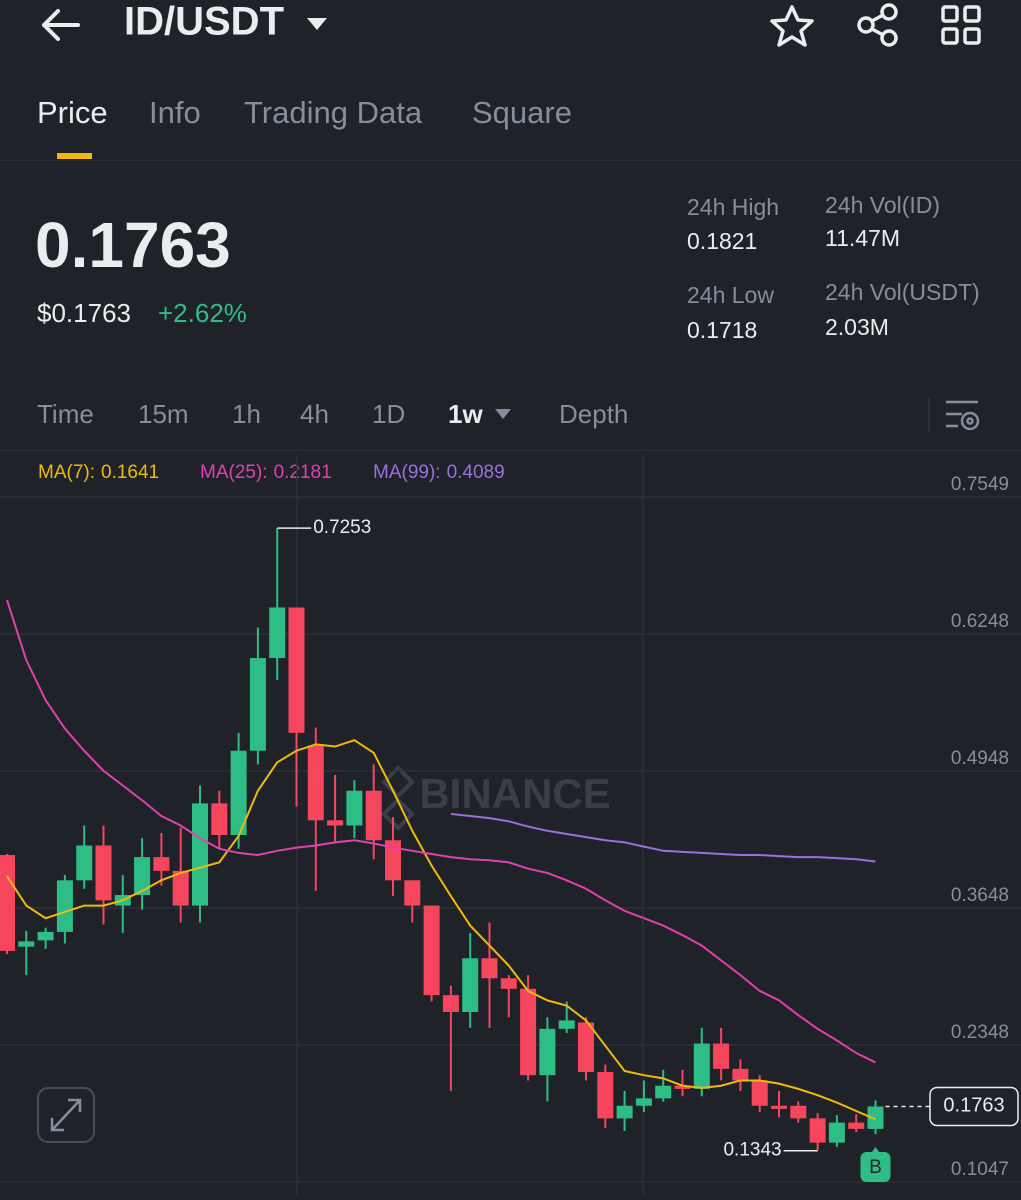 Image resolution: width=1021 pixels, height=1200 pixels. I want to click on legend-value: 0.1641, so click(130, 472).